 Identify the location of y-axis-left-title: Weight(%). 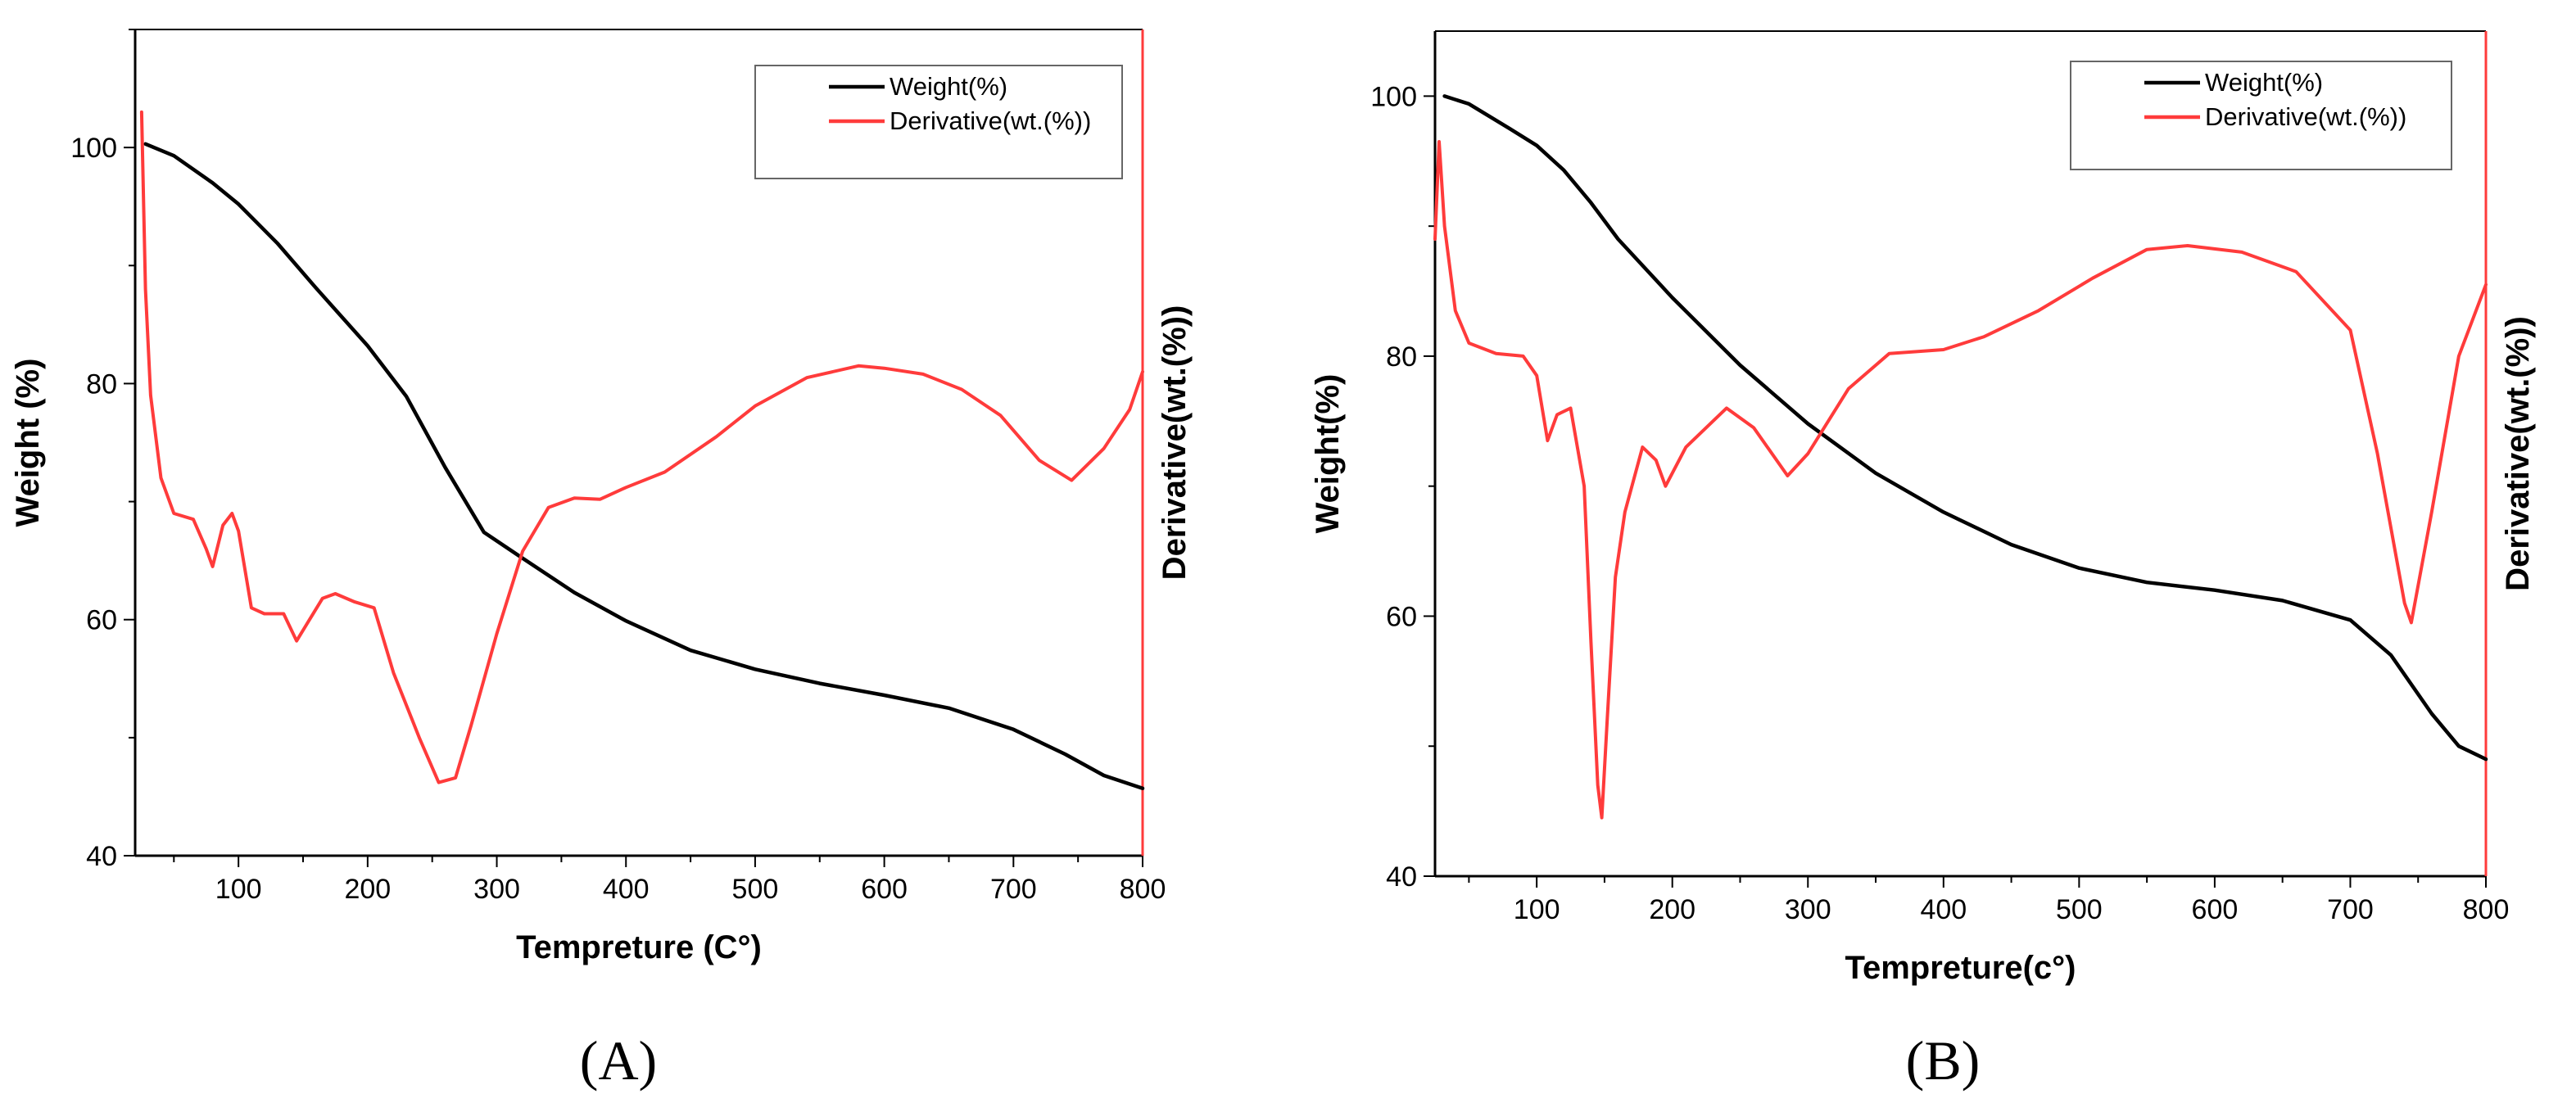
(1328, 454).